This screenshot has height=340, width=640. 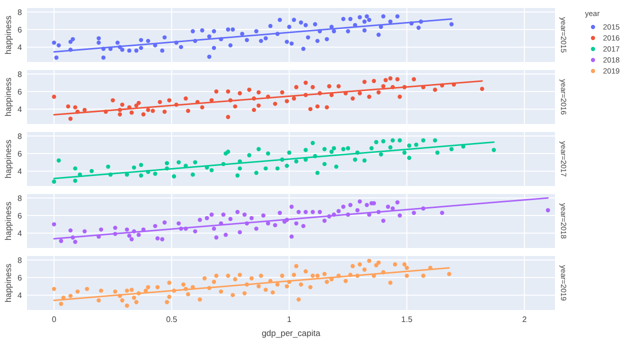 I want to click on x-tick-label: 0.5, so click(x=172, y=319).